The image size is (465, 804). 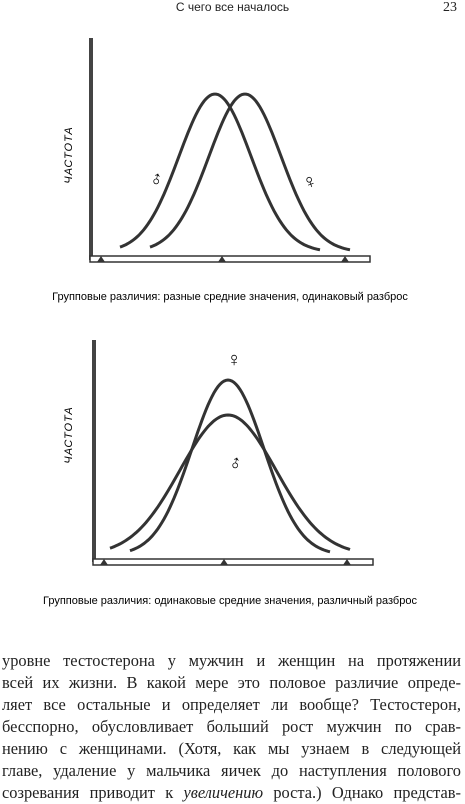 I want to click on running-header: С чего все началось, so click(x=232, y=7).